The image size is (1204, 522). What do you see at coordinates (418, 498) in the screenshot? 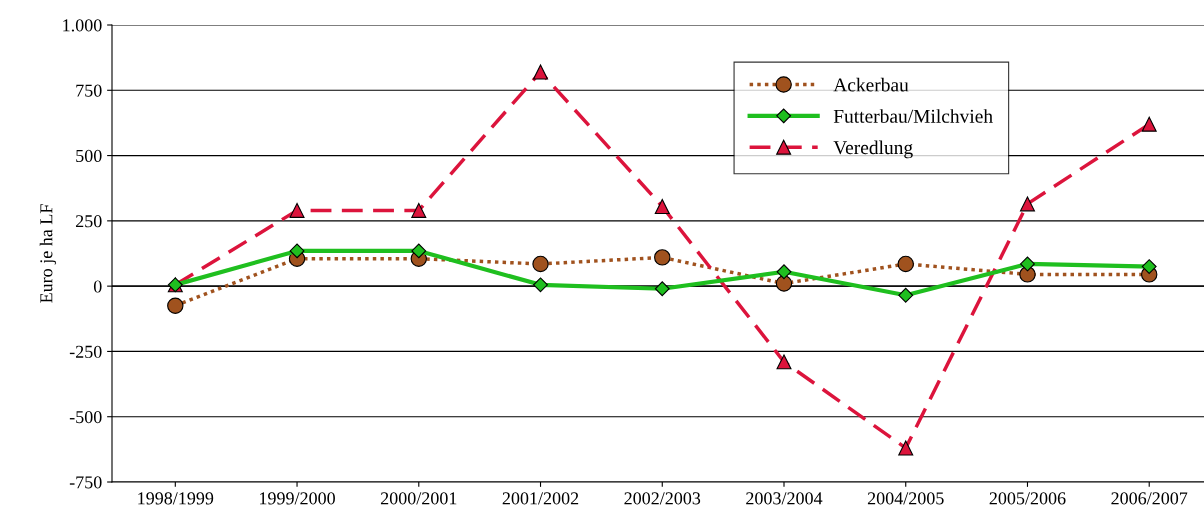
I see `x-tick-label: 2000/2001` at bounding box center [418, 498].